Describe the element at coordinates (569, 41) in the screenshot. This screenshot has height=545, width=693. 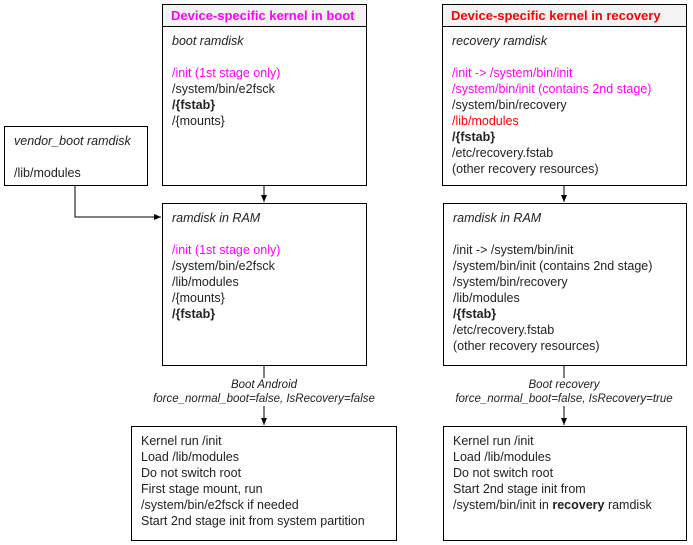
I see `text-line: recovery ramdisk` at that location.